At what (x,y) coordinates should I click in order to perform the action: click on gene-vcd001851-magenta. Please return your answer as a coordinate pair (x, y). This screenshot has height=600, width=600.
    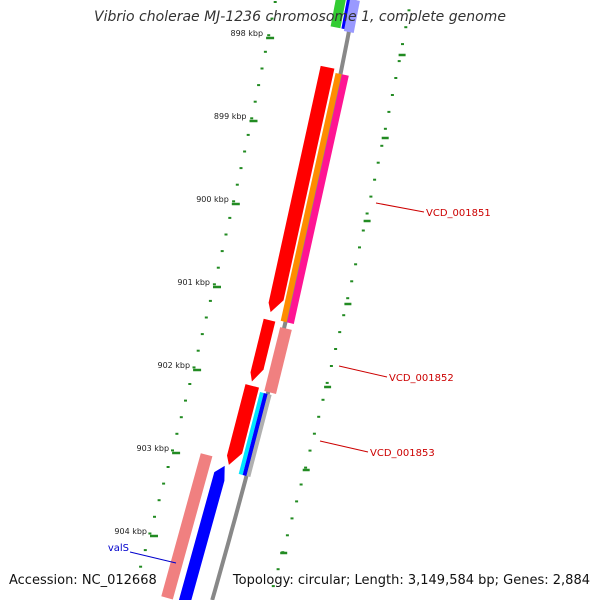
    Looking at the image, I should click on (318, 199).